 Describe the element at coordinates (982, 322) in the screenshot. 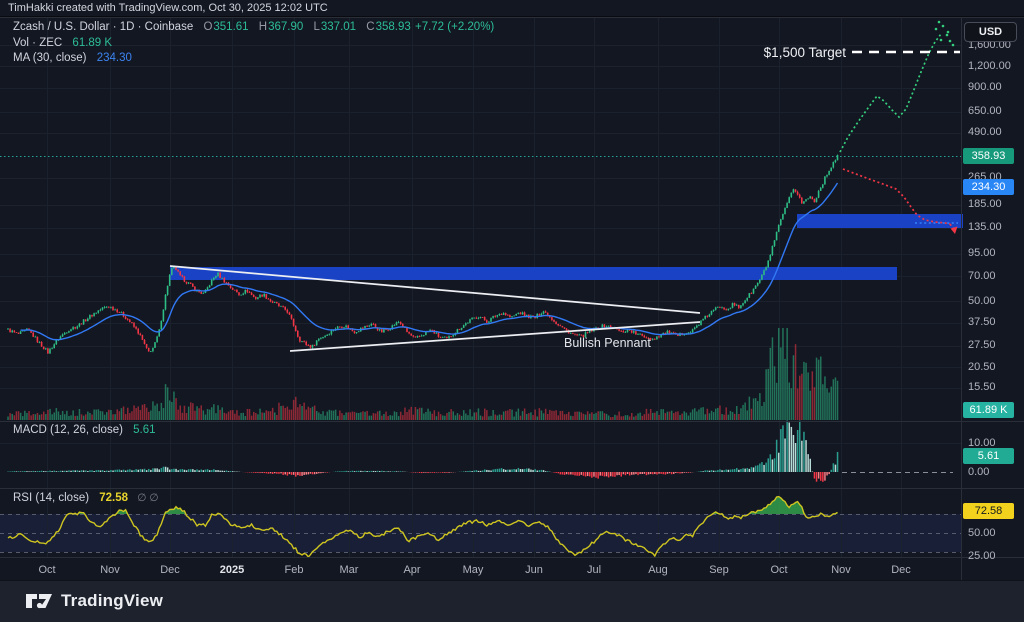

I see `y-axis-tick: 37.50` at that location.